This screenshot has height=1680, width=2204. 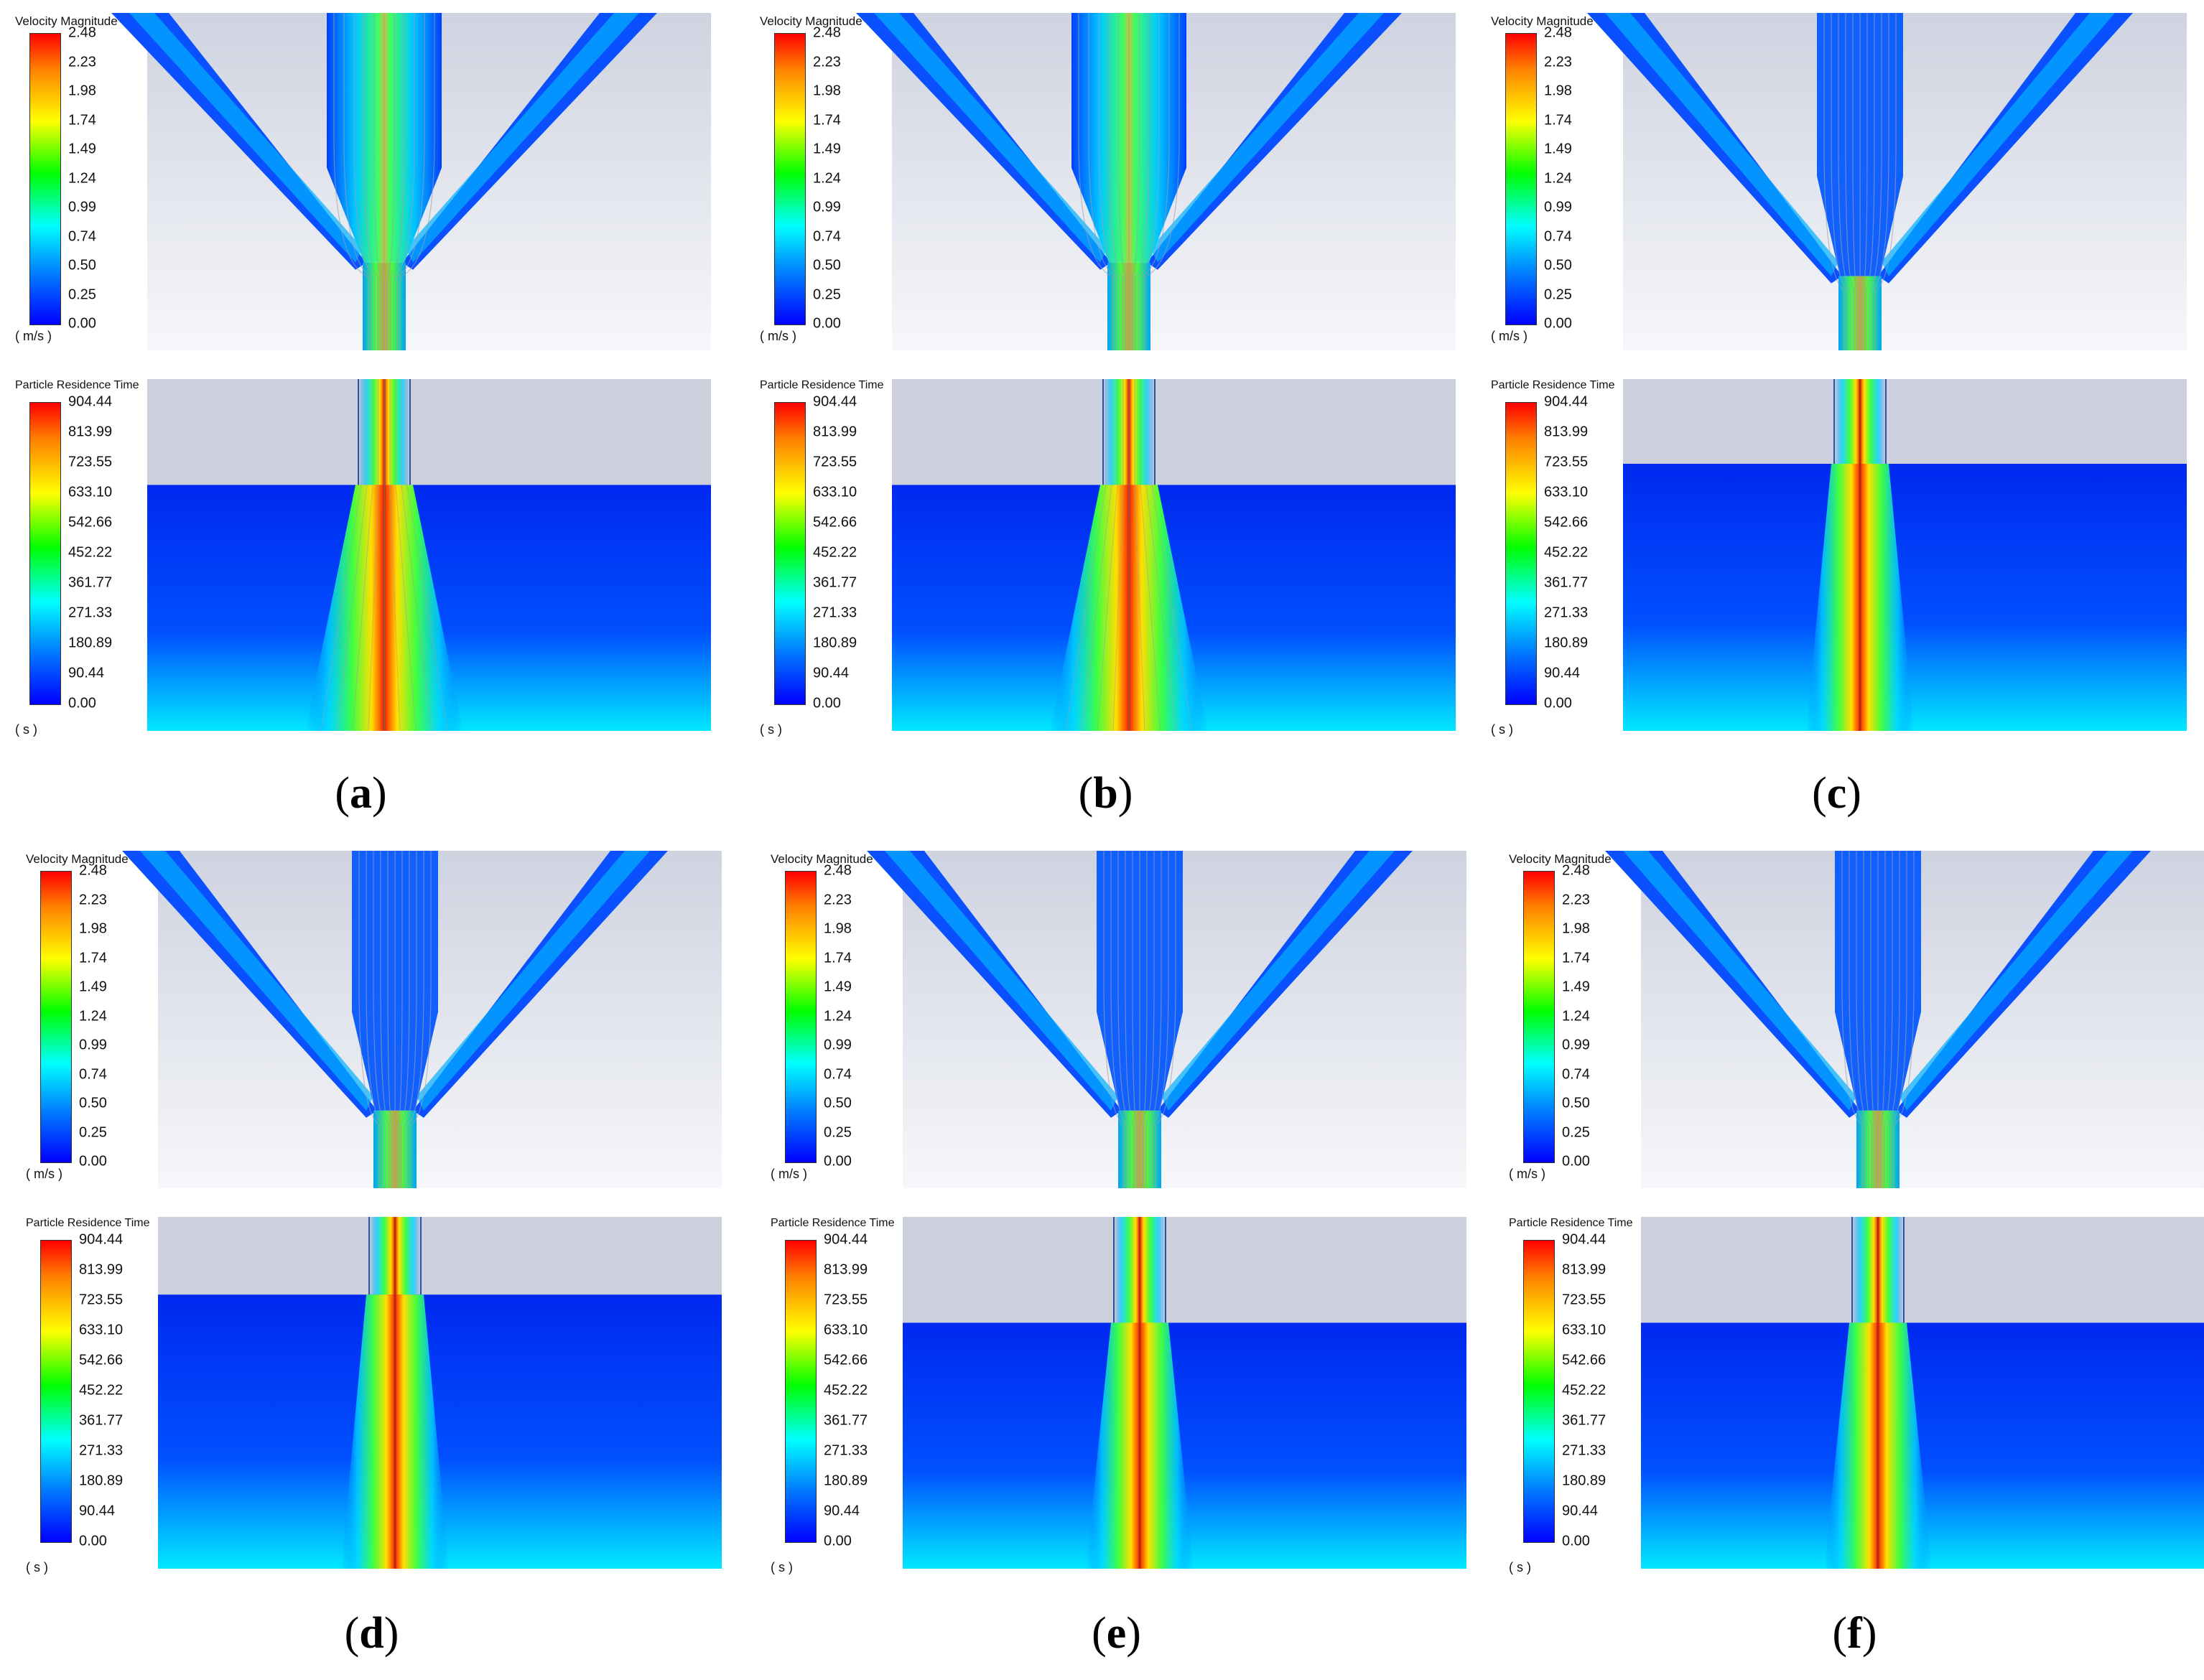 I want to click on panel-caption-label: c, so click(x=1836, y=793).